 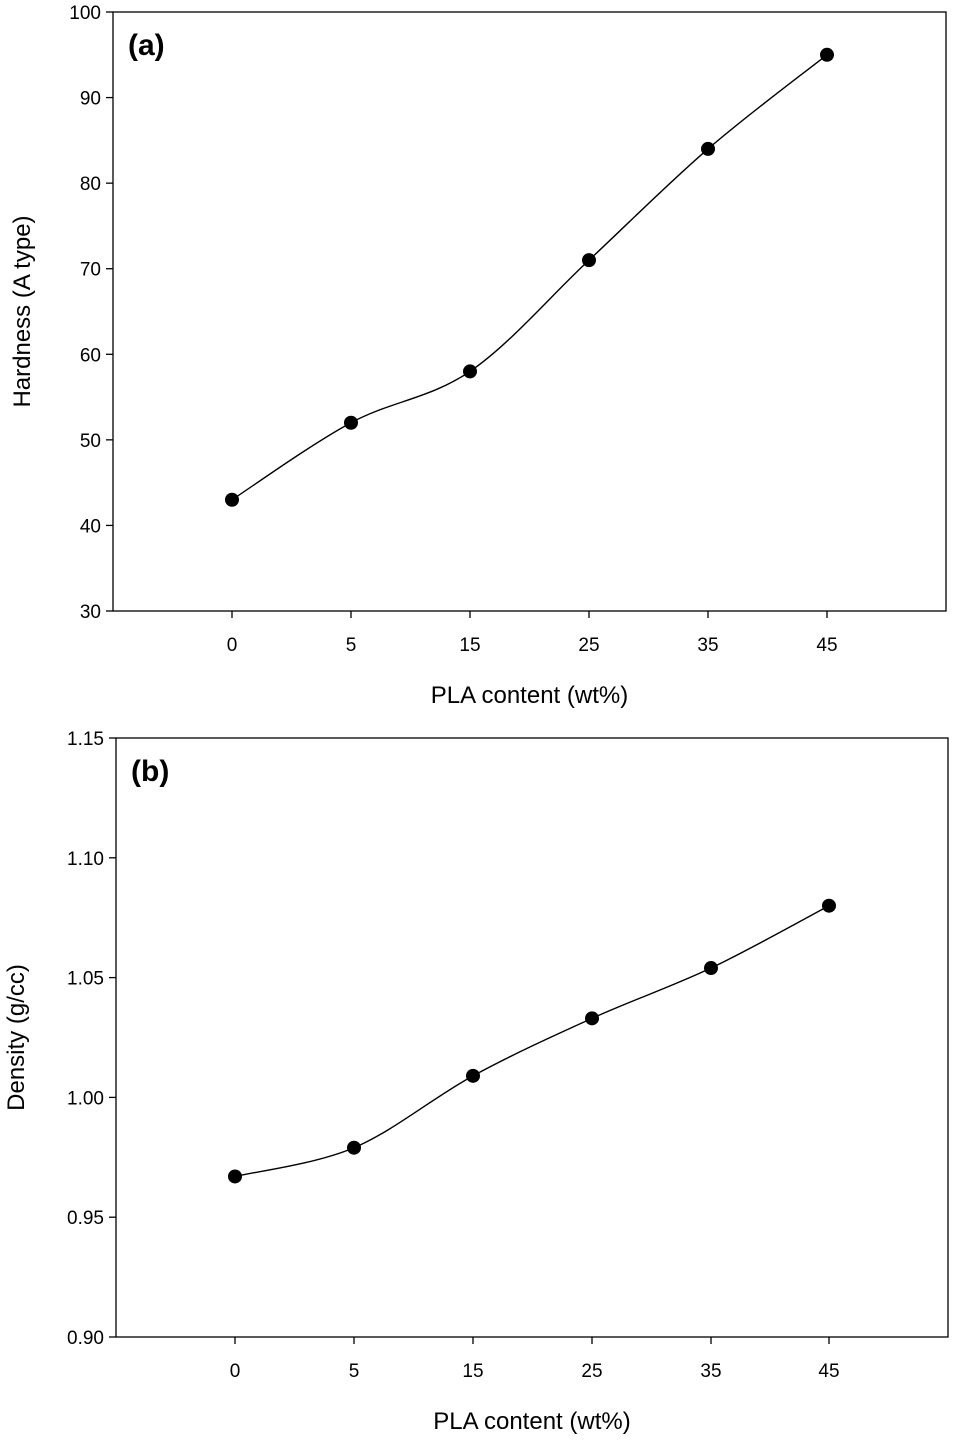 I want to click on y-tick-label: 1.00, so click(x=85, y=1098).